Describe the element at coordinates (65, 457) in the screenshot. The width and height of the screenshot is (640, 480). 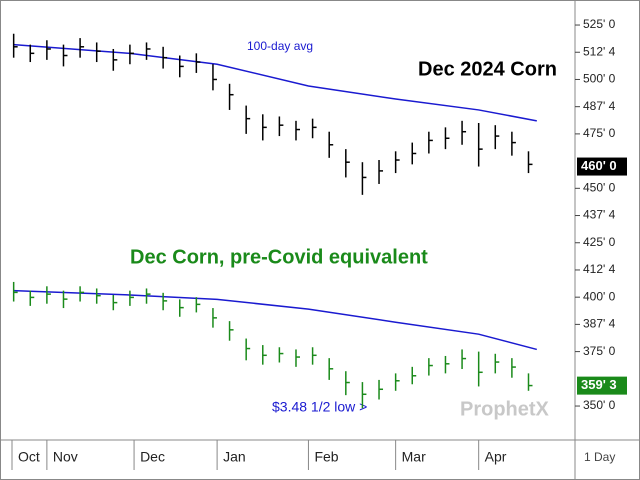
I see `x-tick-label: Nov` at that location.